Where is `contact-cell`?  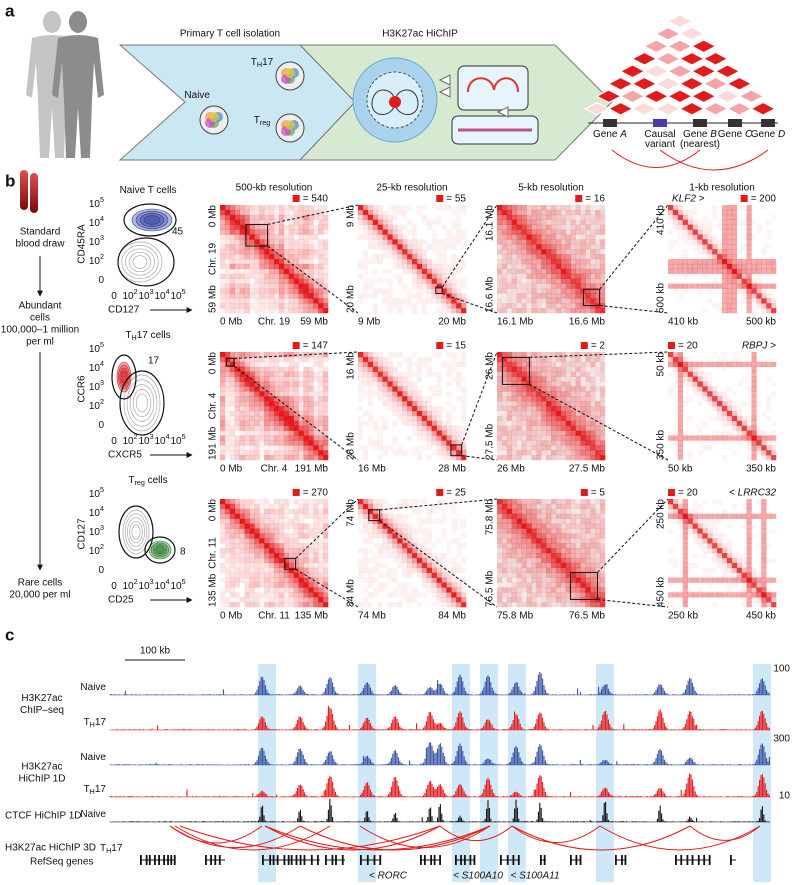 contact-cell is located at coordinates (668, 83).